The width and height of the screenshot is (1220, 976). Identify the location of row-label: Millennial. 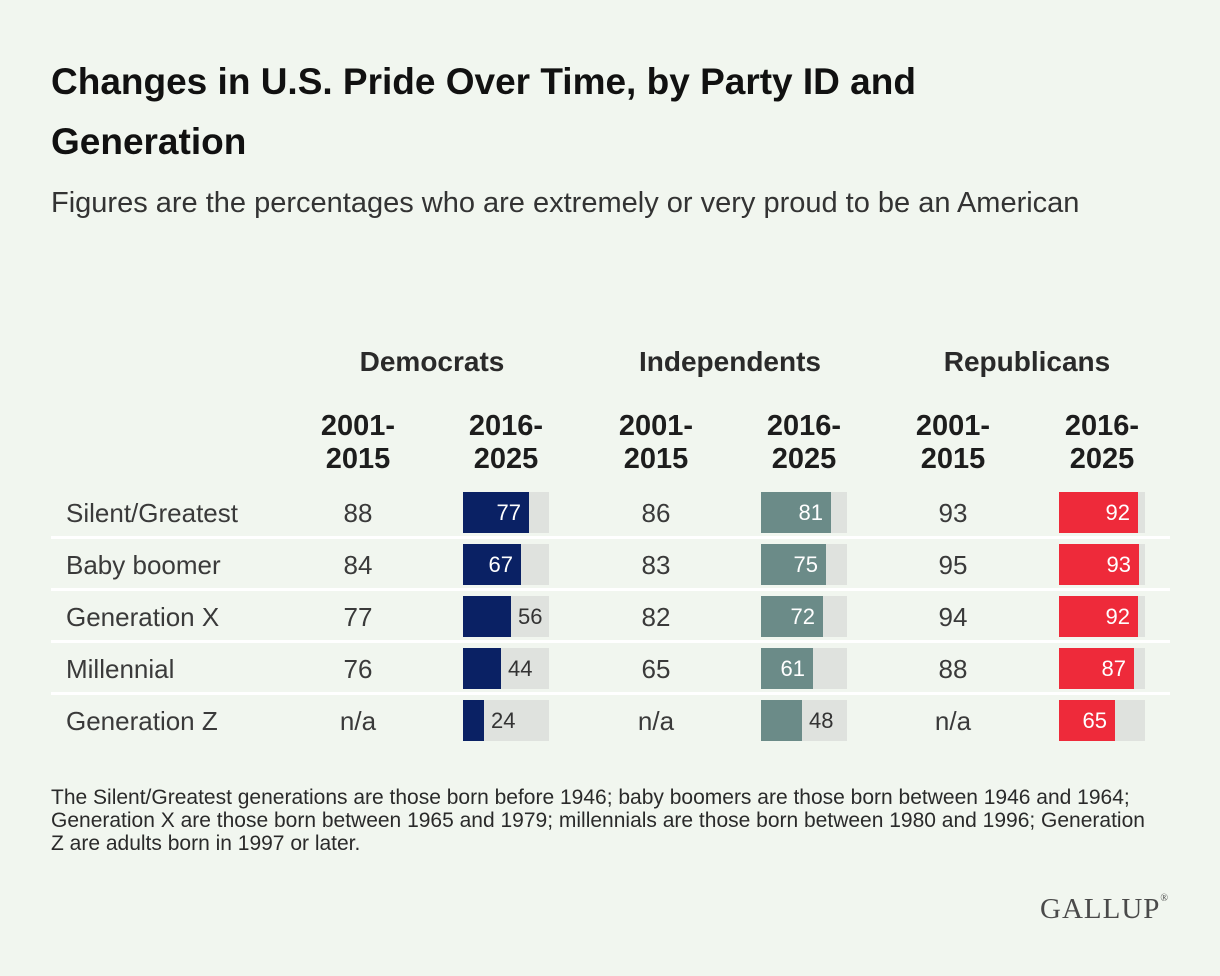
(120, 669).